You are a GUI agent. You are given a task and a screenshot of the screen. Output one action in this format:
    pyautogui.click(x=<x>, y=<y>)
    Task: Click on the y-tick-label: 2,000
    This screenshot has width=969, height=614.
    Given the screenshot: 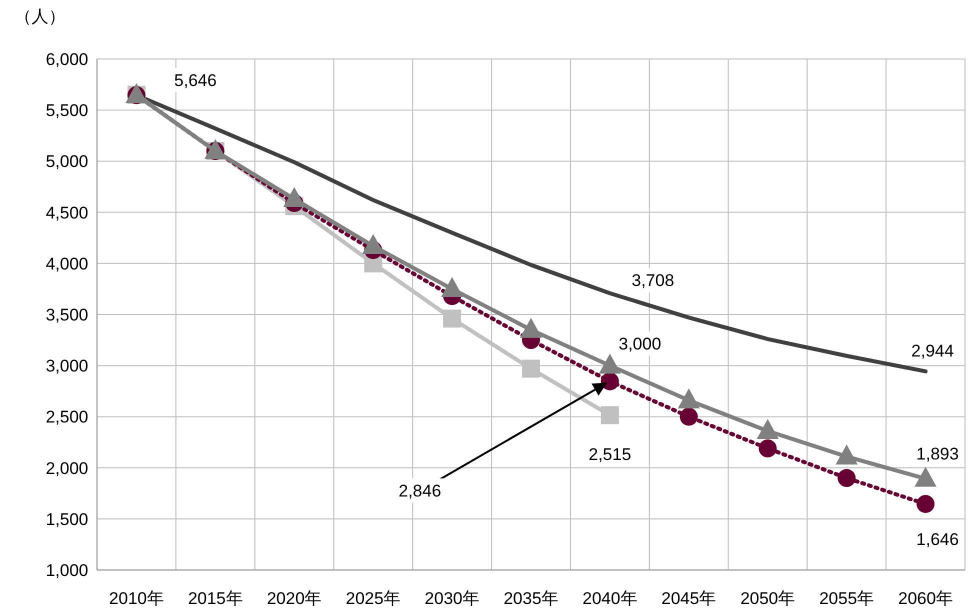 What is the action you would take?
    pyautogui.click(x=67, y=468)
    